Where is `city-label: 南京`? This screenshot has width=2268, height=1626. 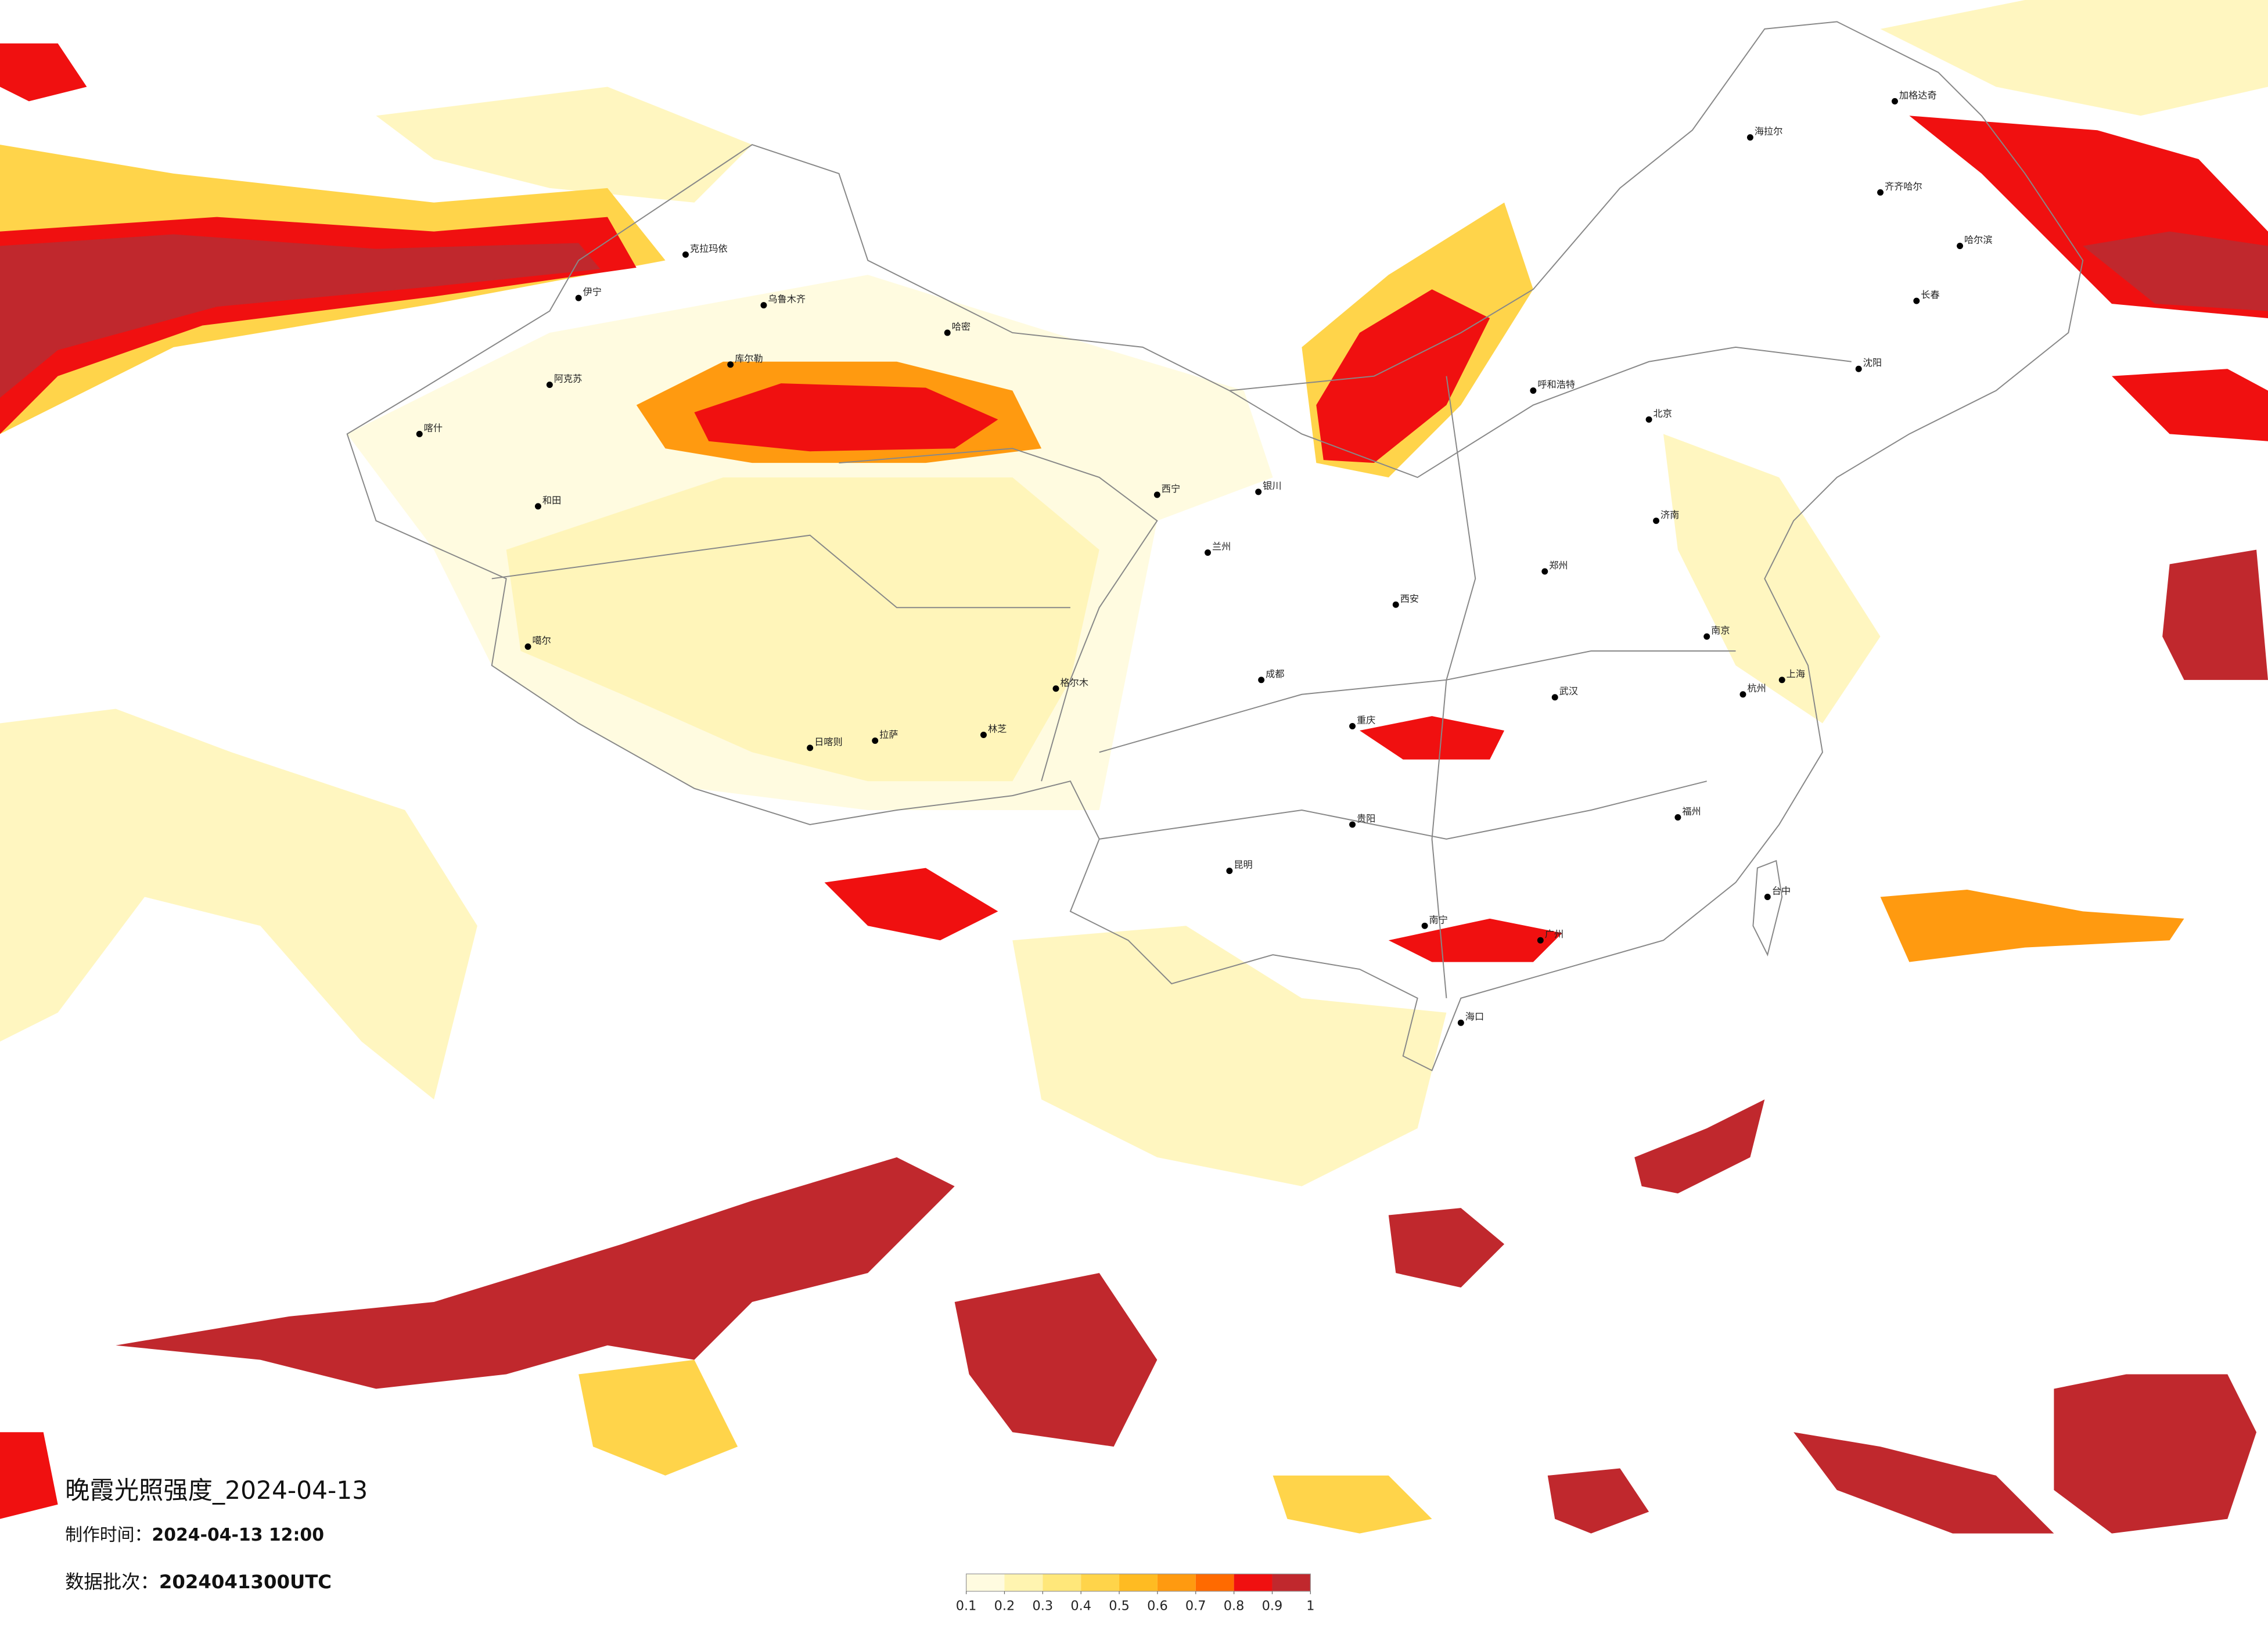
city-label: 南京 is located at coordinates (1720, 631).